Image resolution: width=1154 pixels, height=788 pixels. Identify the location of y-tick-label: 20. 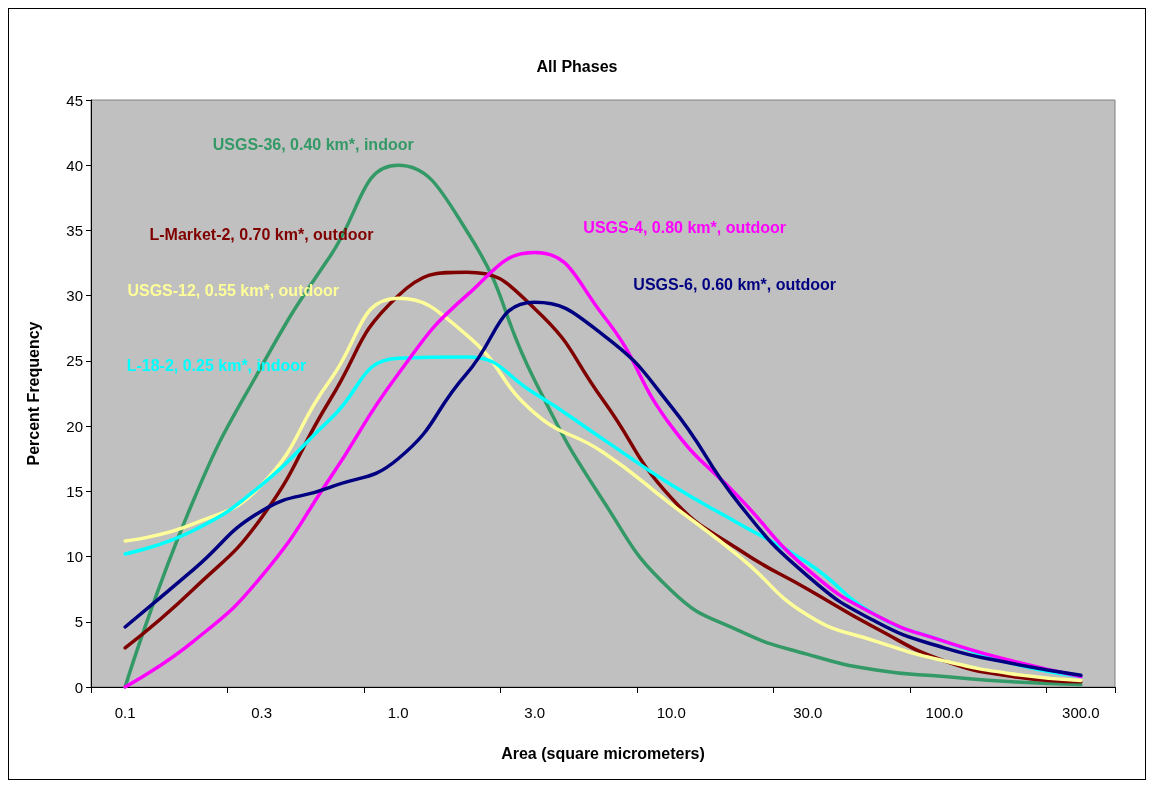
(74, 426).